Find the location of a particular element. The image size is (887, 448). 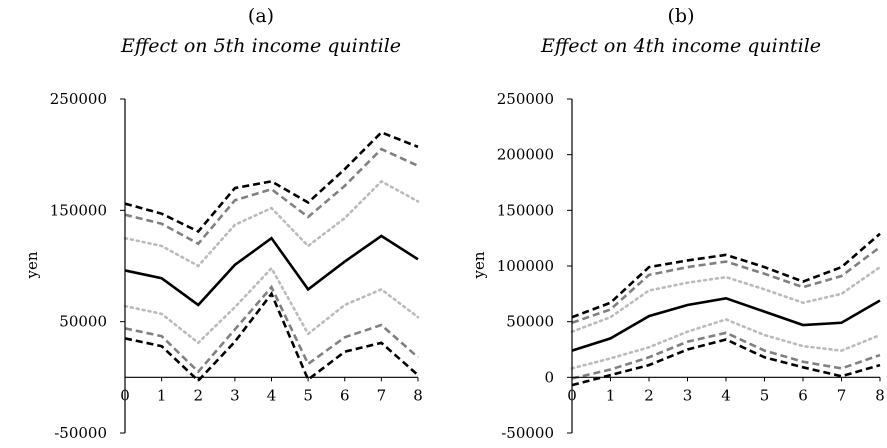

panel-b-ylabel: yen is located at coordinates (479, 265).